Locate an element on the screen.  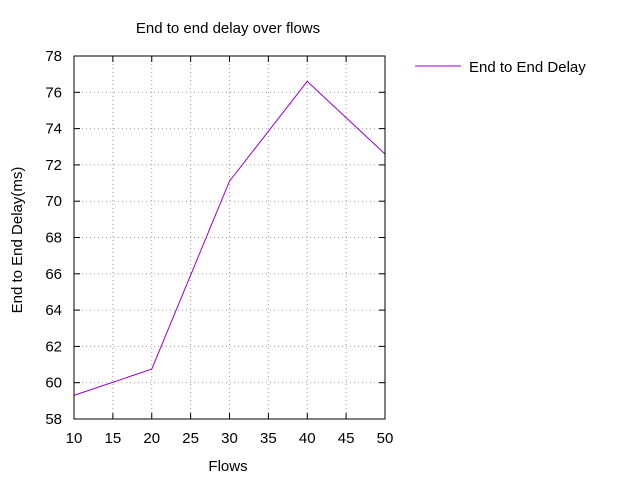
y-tick-label: 68 is located at coordinates (53, 238).